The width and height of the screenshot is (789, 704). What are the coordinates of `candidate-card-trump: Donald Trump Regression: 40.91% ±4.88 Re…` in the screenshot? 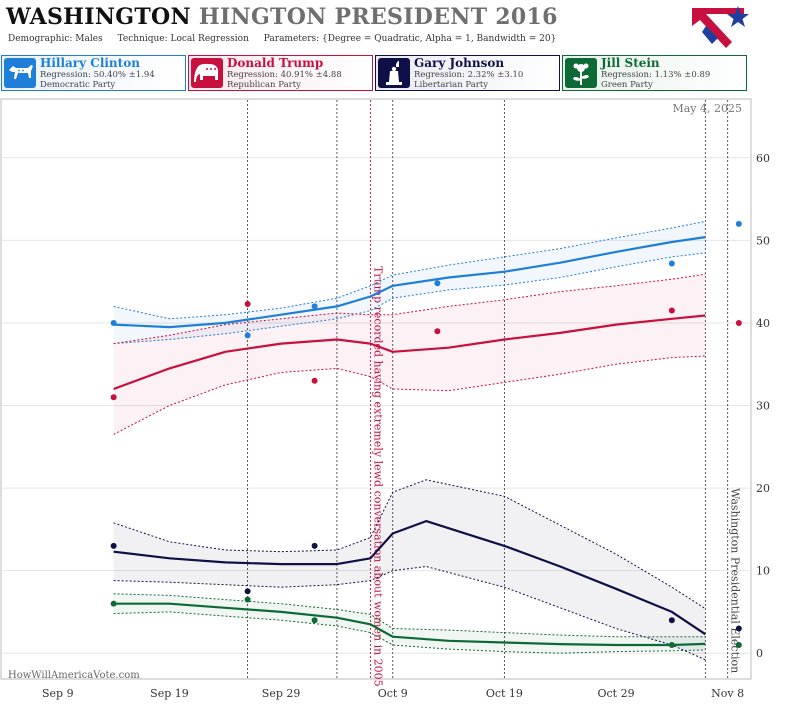 It's located at (280, 73).